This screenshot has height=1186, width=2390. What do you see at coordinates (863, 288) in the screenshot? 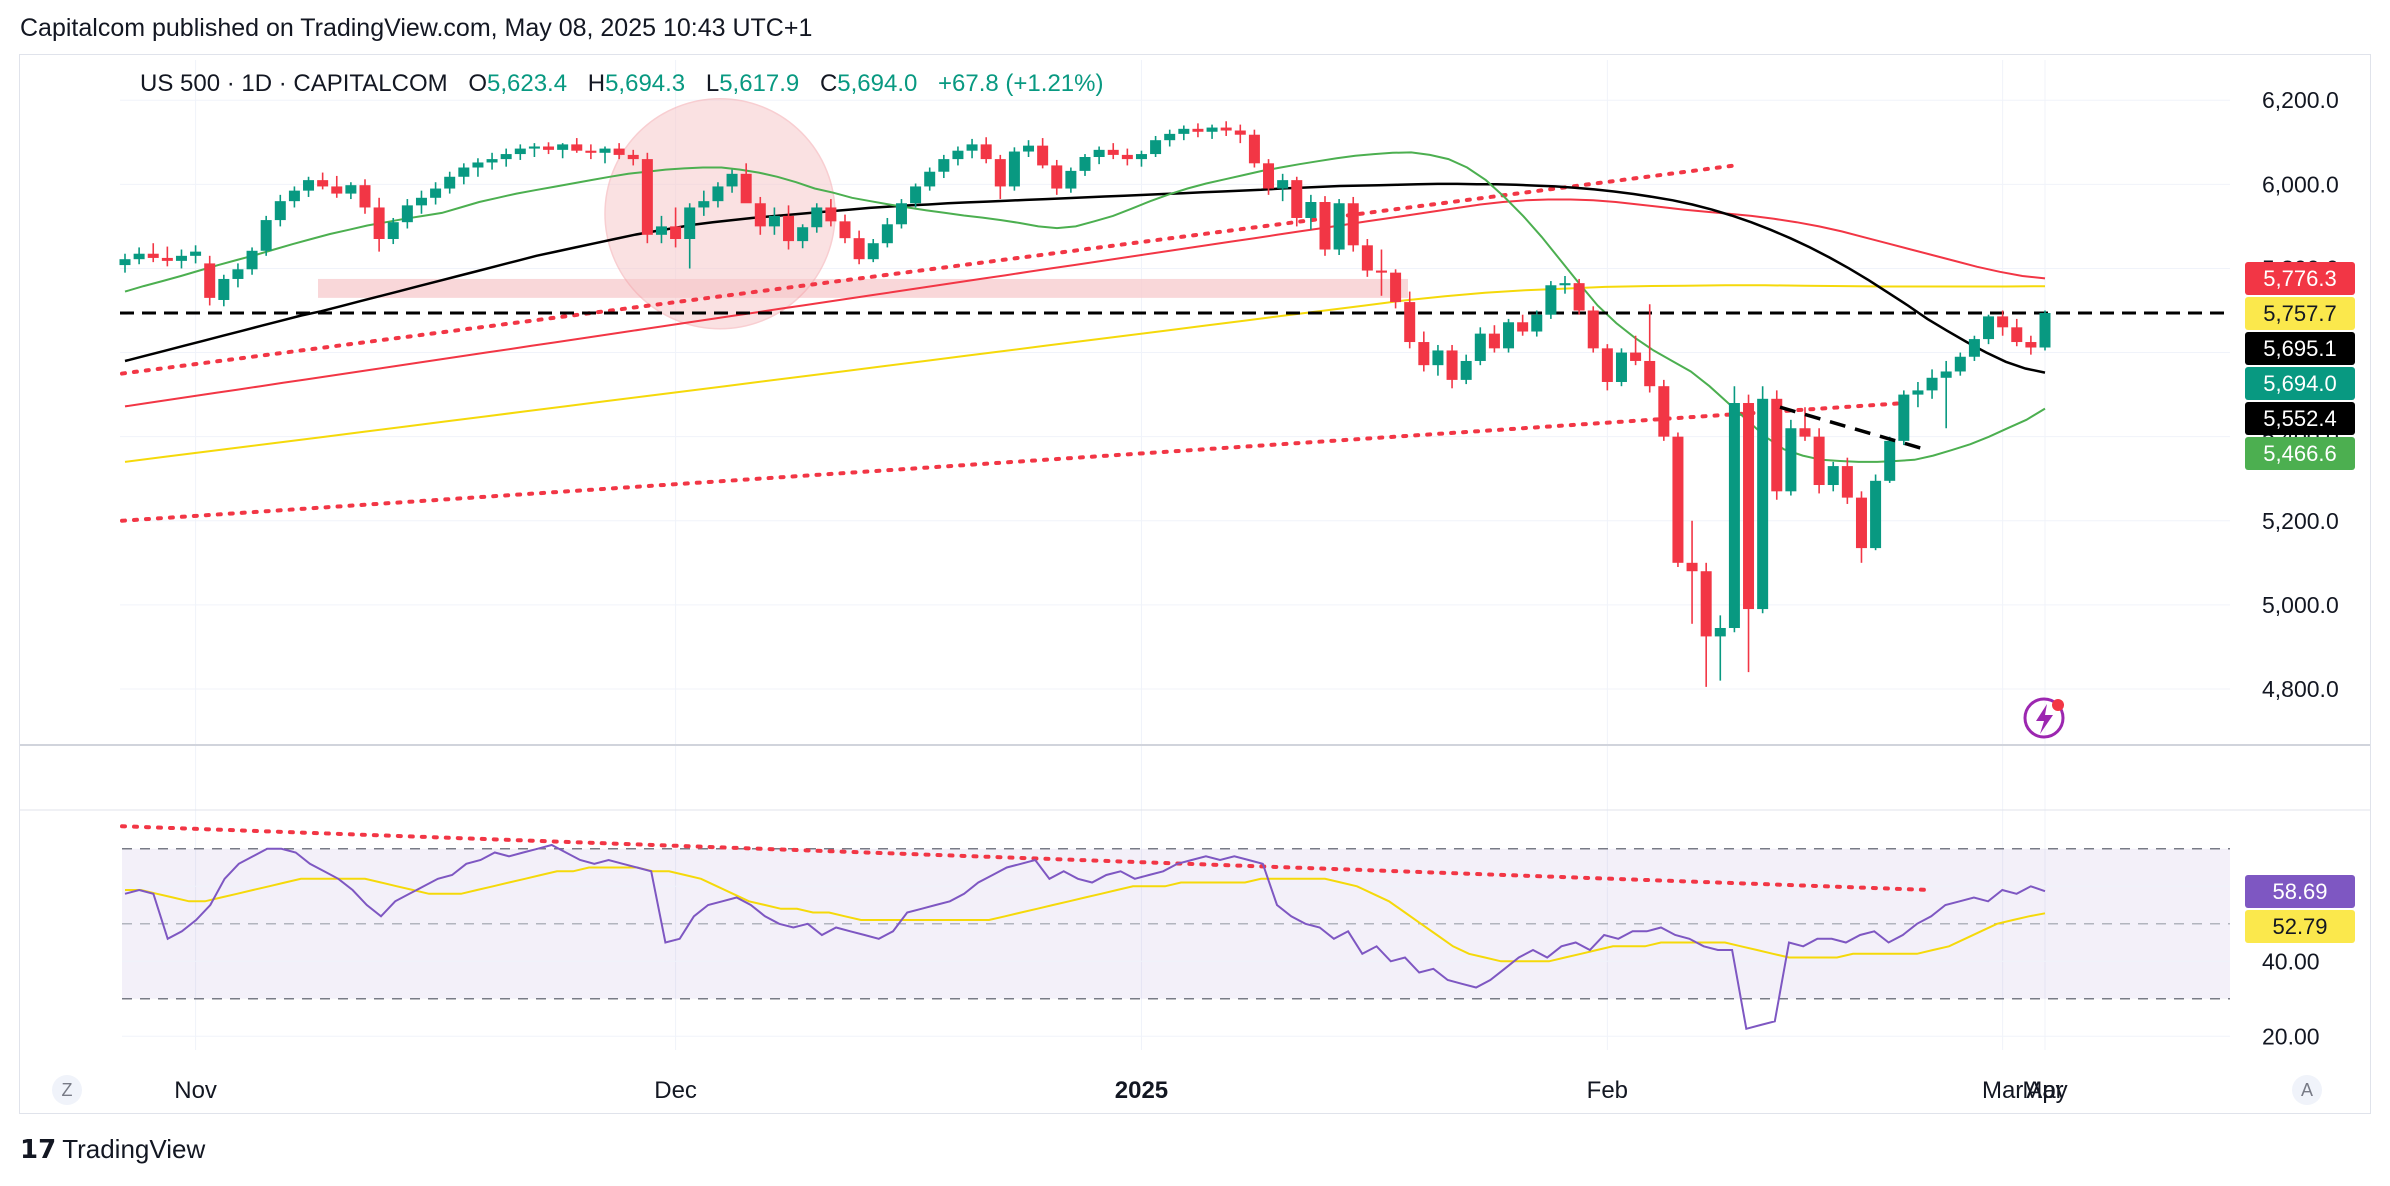
I see `support-zone` at bounding box center [863, 288].